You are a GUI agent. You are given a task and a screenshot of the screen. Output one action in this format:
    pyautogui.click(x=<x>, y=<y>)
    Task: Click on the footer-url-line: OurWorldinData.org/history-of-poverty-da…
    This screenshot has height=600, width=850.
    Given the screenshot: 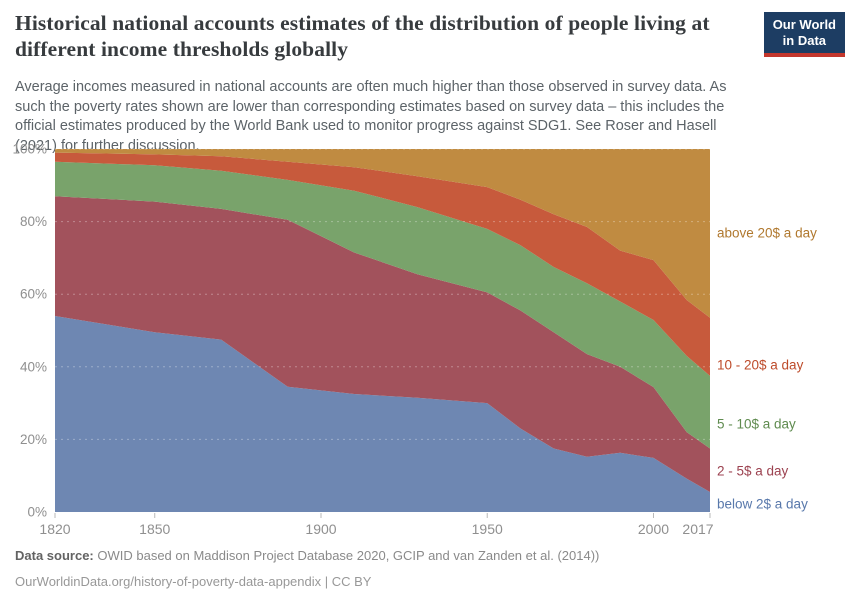 What is the action you would take?
    pyautogui.click(x=193, y=581)
    